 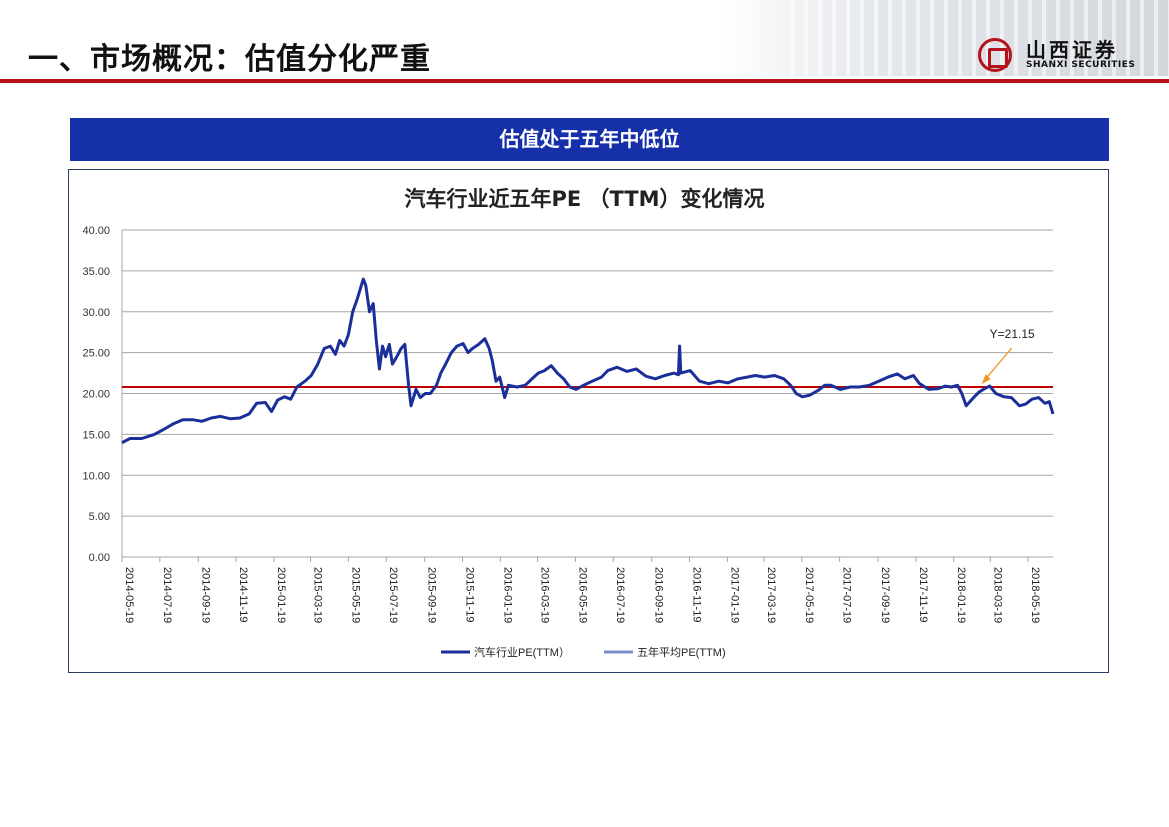 I want to click on section-banner: 估值处于五年中低位, so click(x=589, y=139).